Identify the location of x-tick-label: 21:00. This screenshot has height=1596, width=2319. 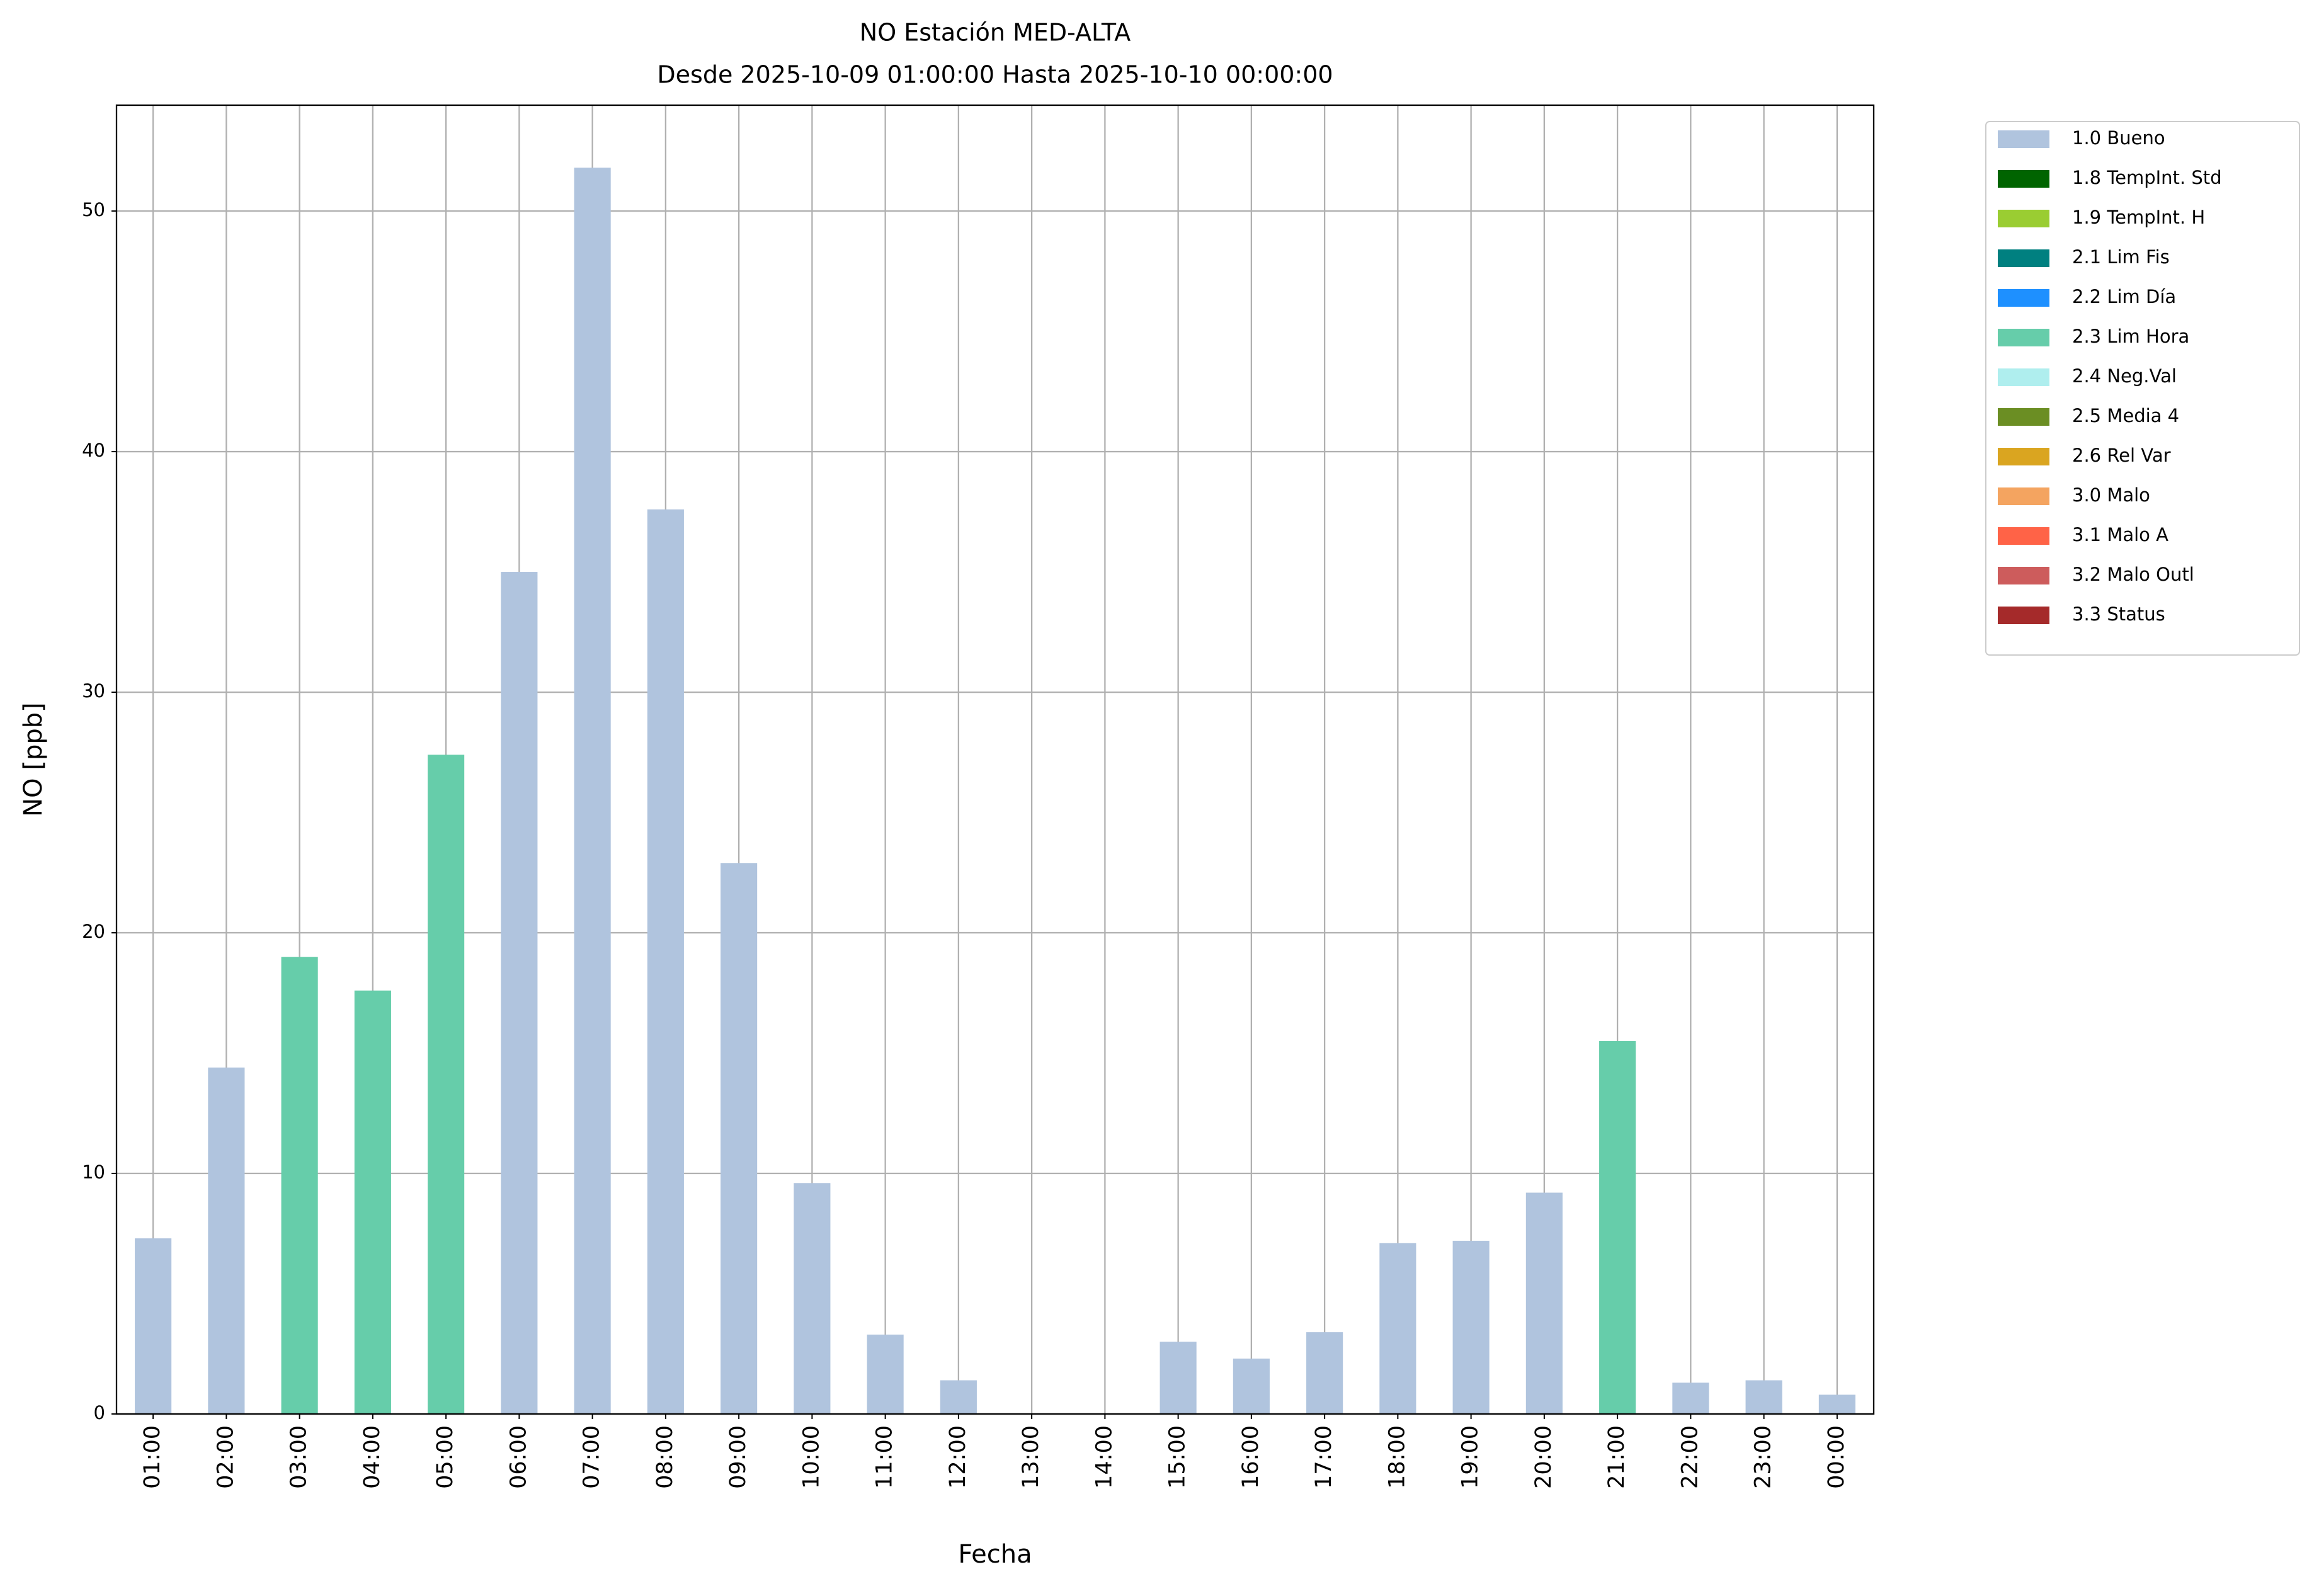
(1616, 1457).